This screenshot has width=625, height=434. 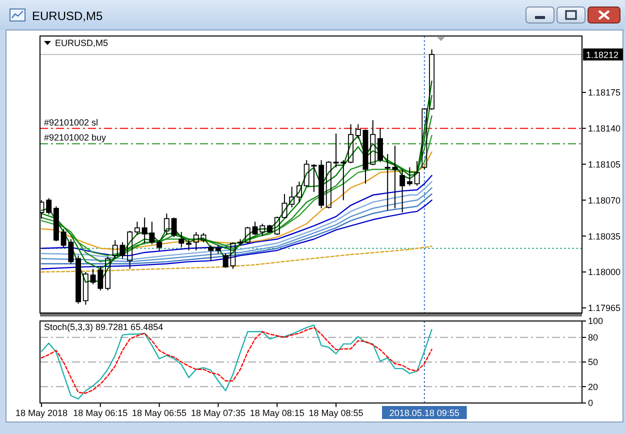 I want to click on chart-title: EURUSD,M5, so click(x=67, y=16).